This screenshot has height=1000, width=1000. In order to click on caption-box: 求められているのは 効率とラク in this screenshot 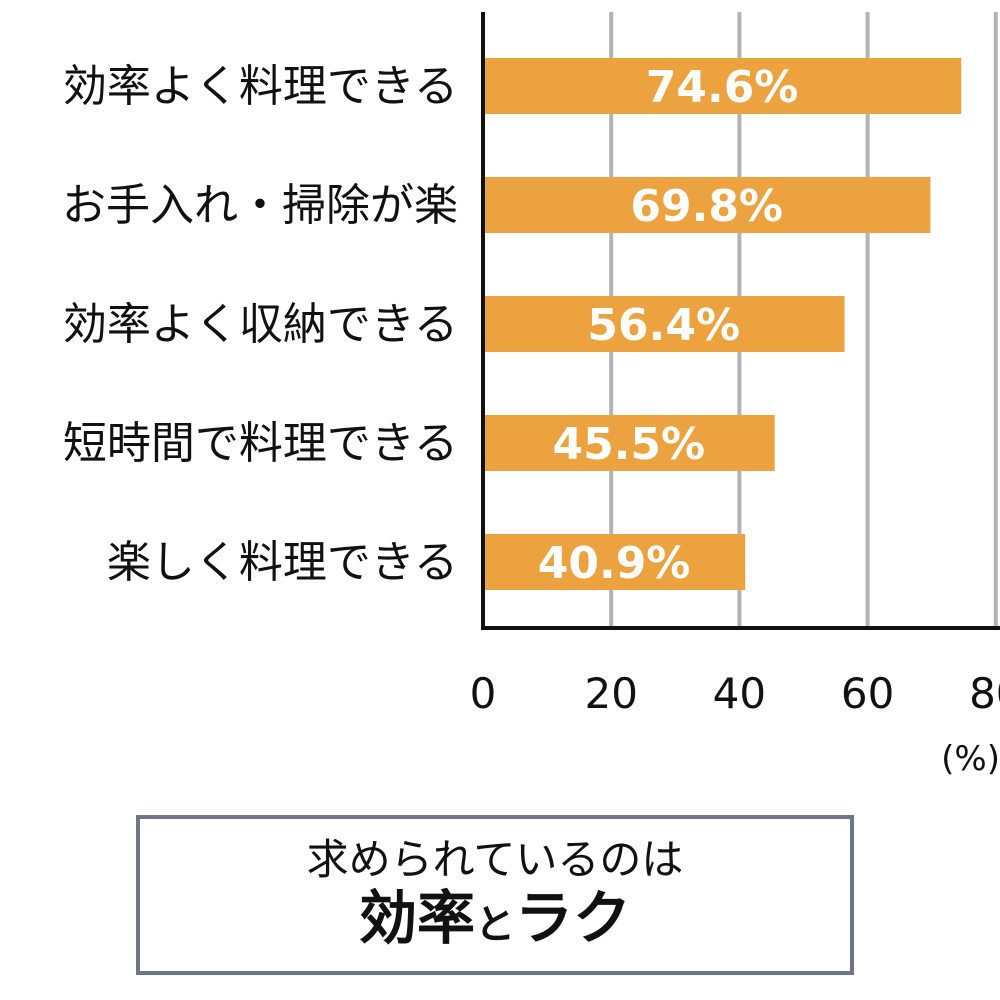, I will do `click(495, 895)`.